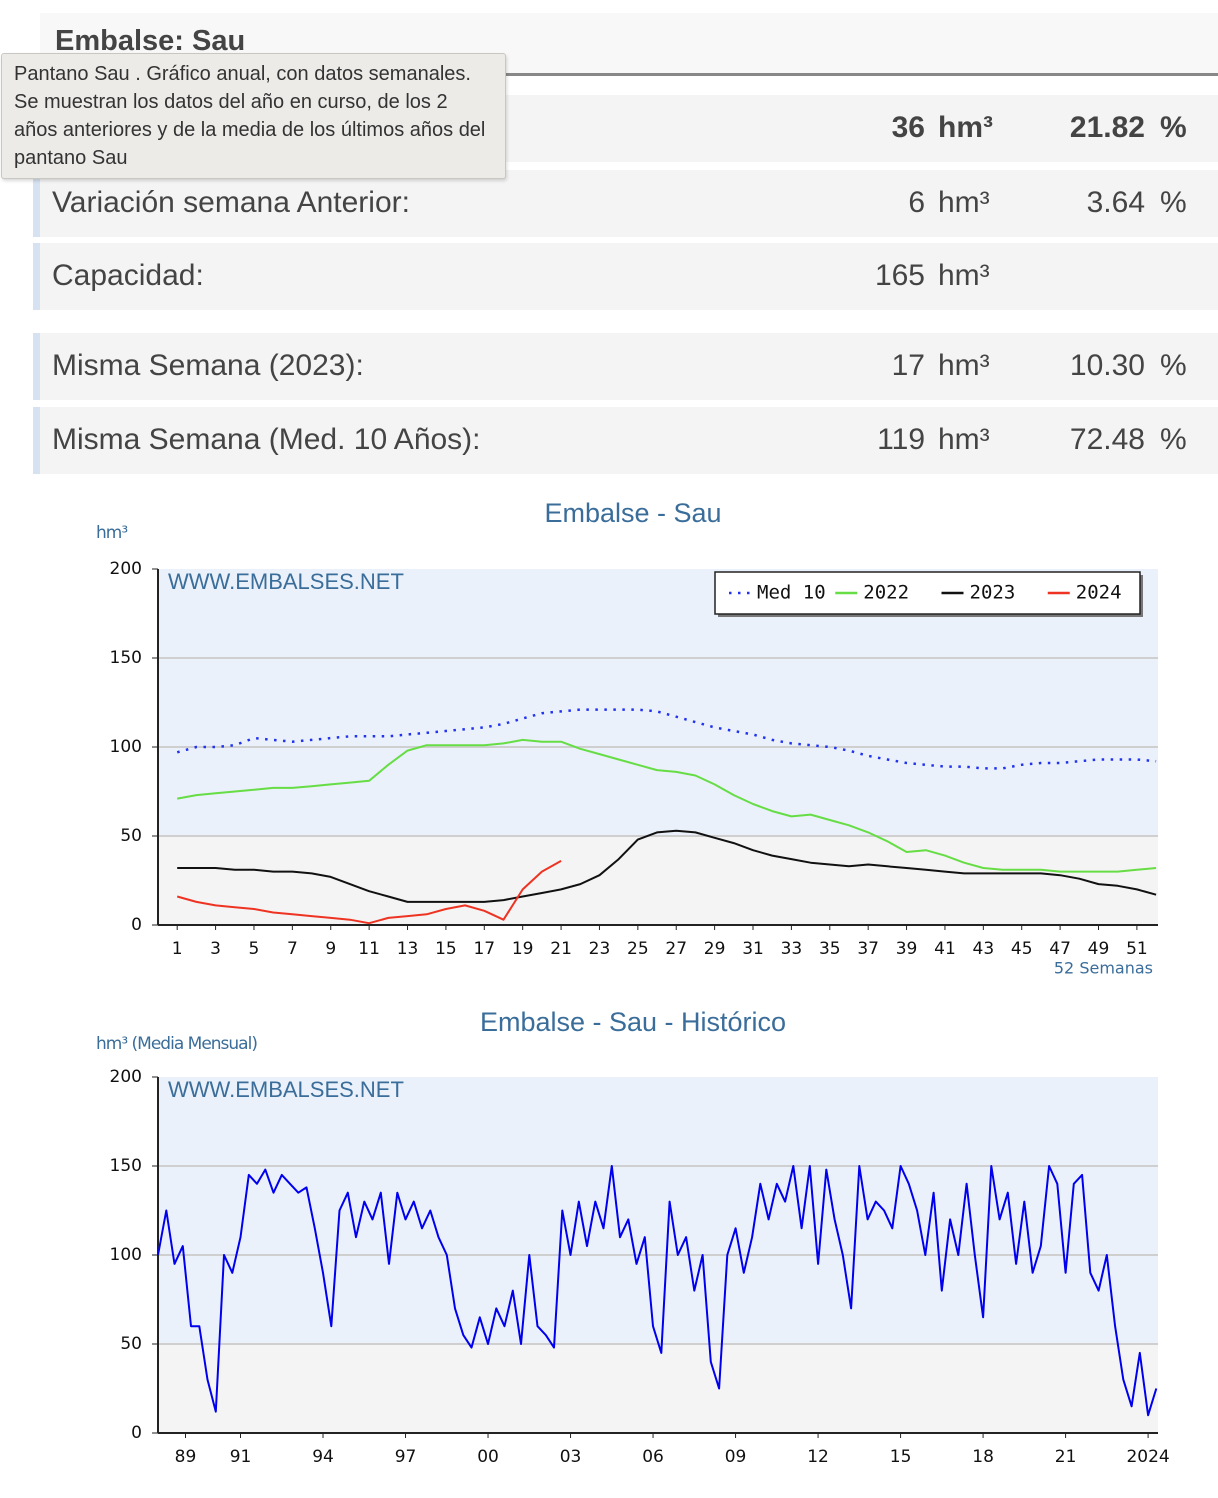 This screenshot has height=1498, width=1218. Describe the element at coordinates (736, 1457) in the screenshot. I see `x-tick-label: 09` at that location.